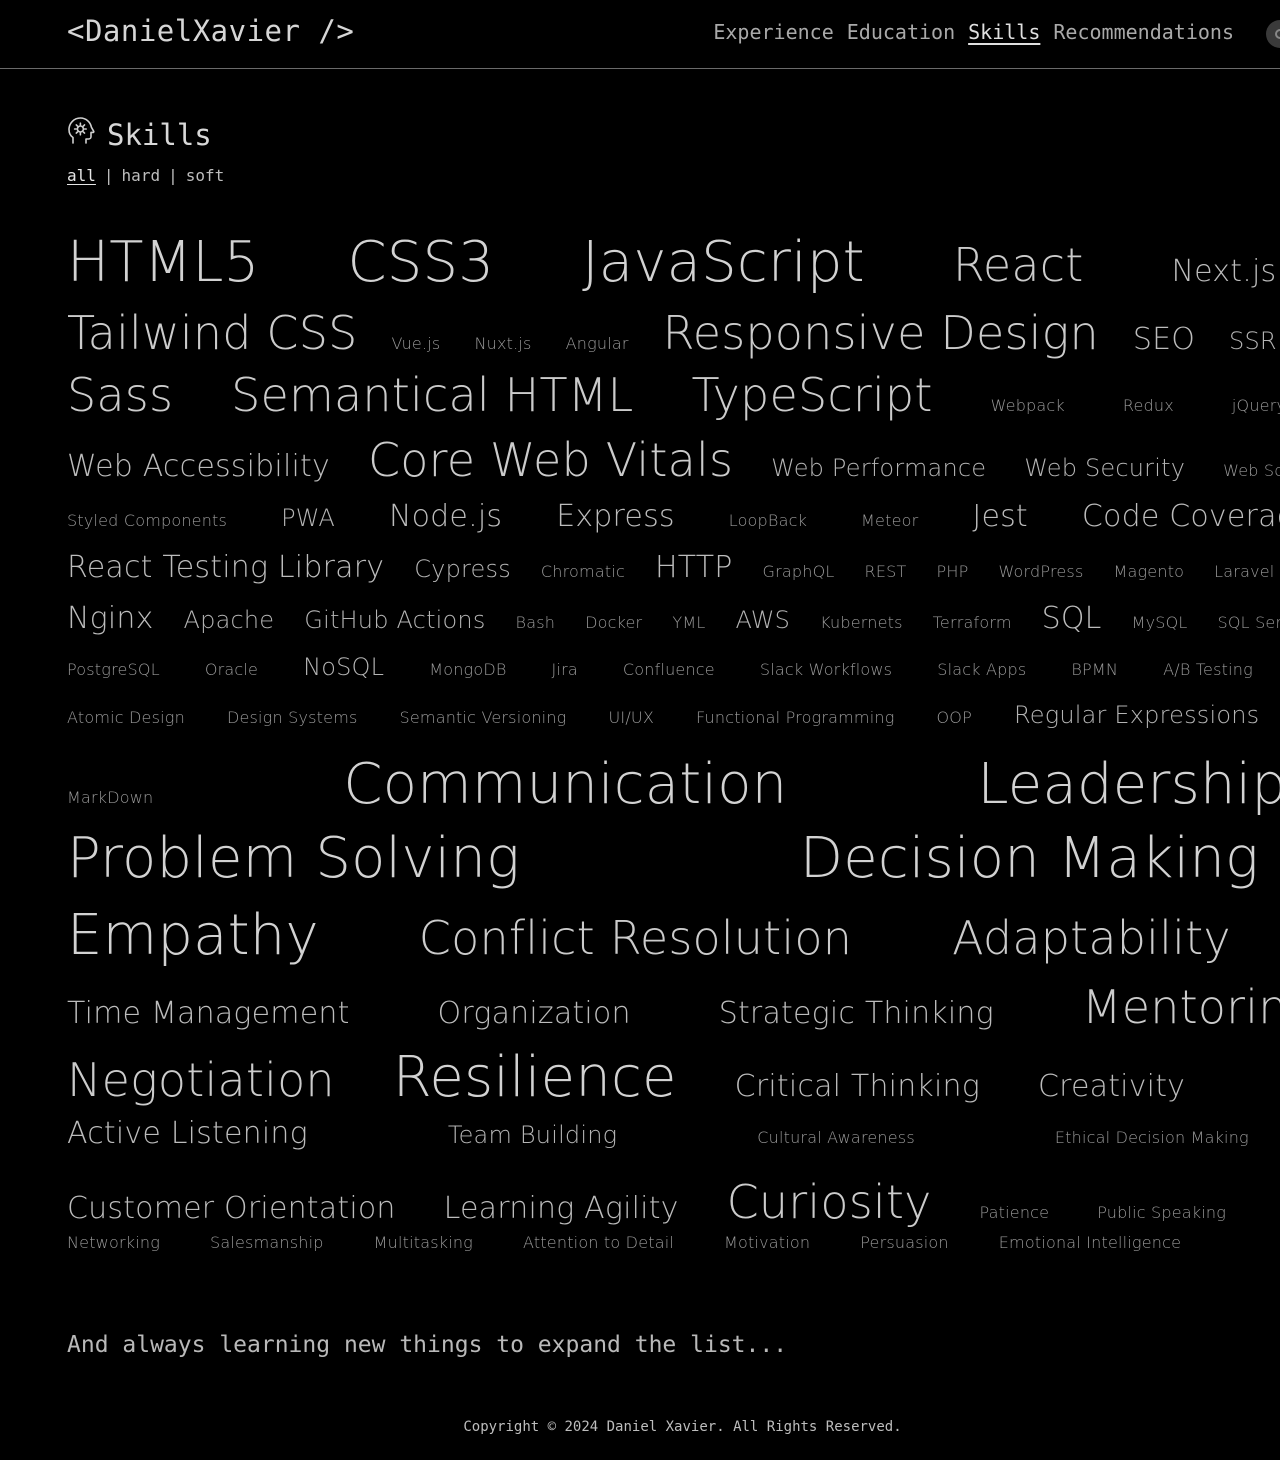 Image resolution: width=1280 pixels, height=1460 pixels. What do you see at coordinates (1090, 1242) in the screenshot?
I see `skill-tag: Emotional Intelligence` at bounding box center [1090, 1242].